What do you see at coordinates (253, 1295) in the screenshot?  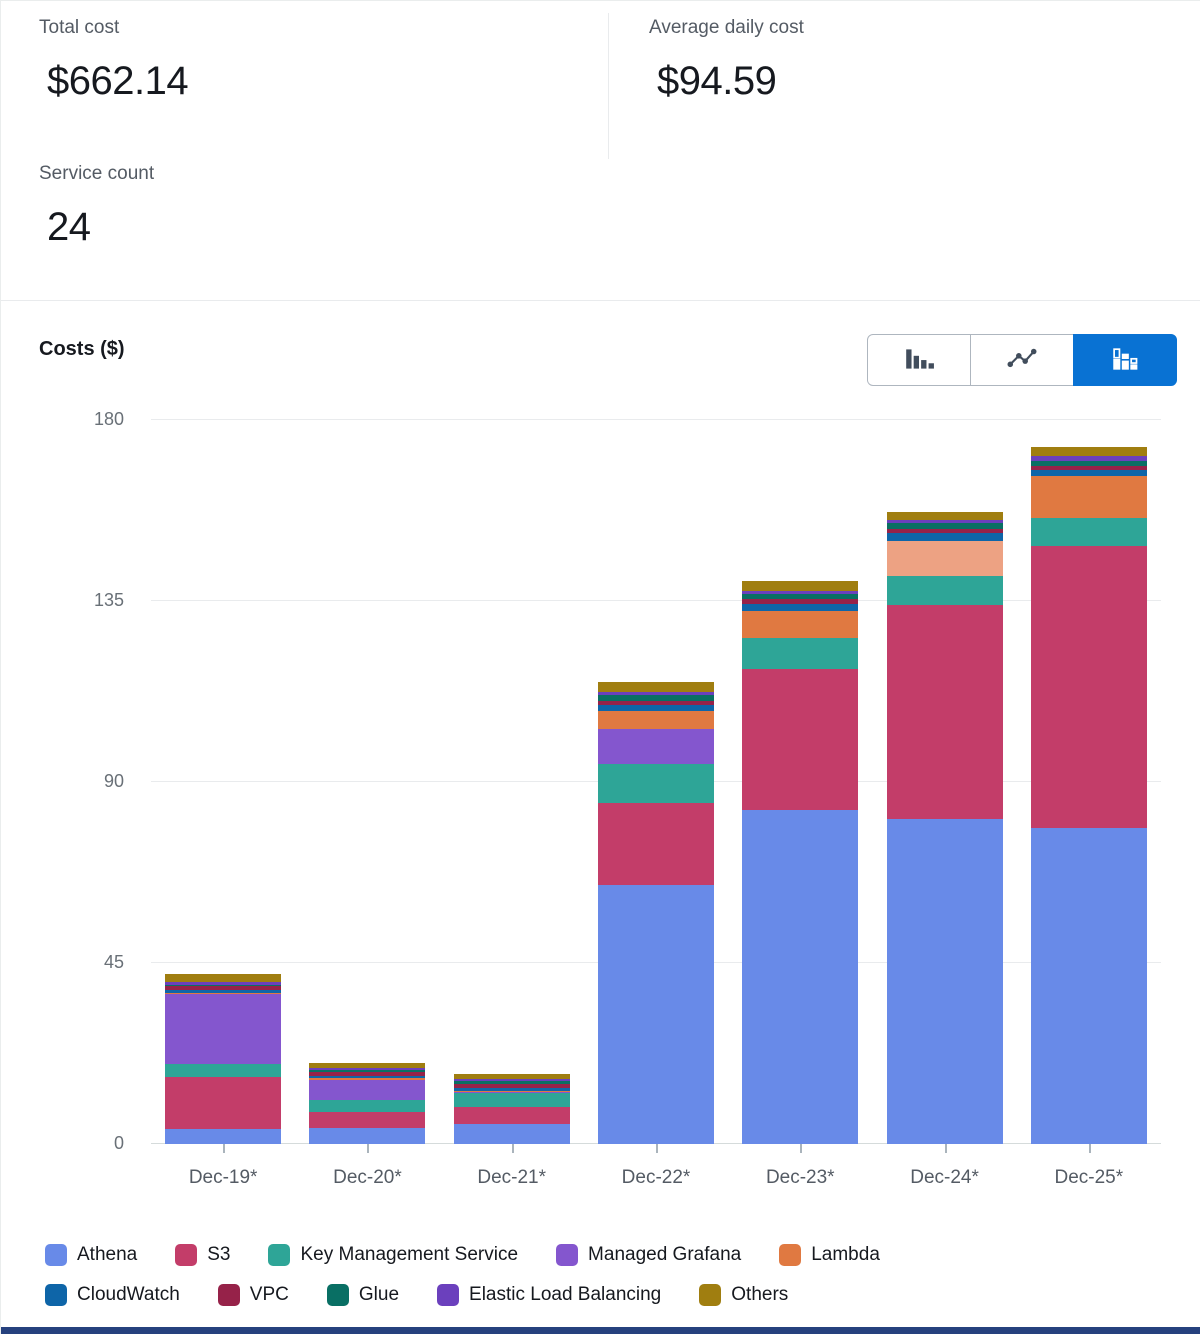 I see `legend-item: VPC` at bounding box center [253, 1295].